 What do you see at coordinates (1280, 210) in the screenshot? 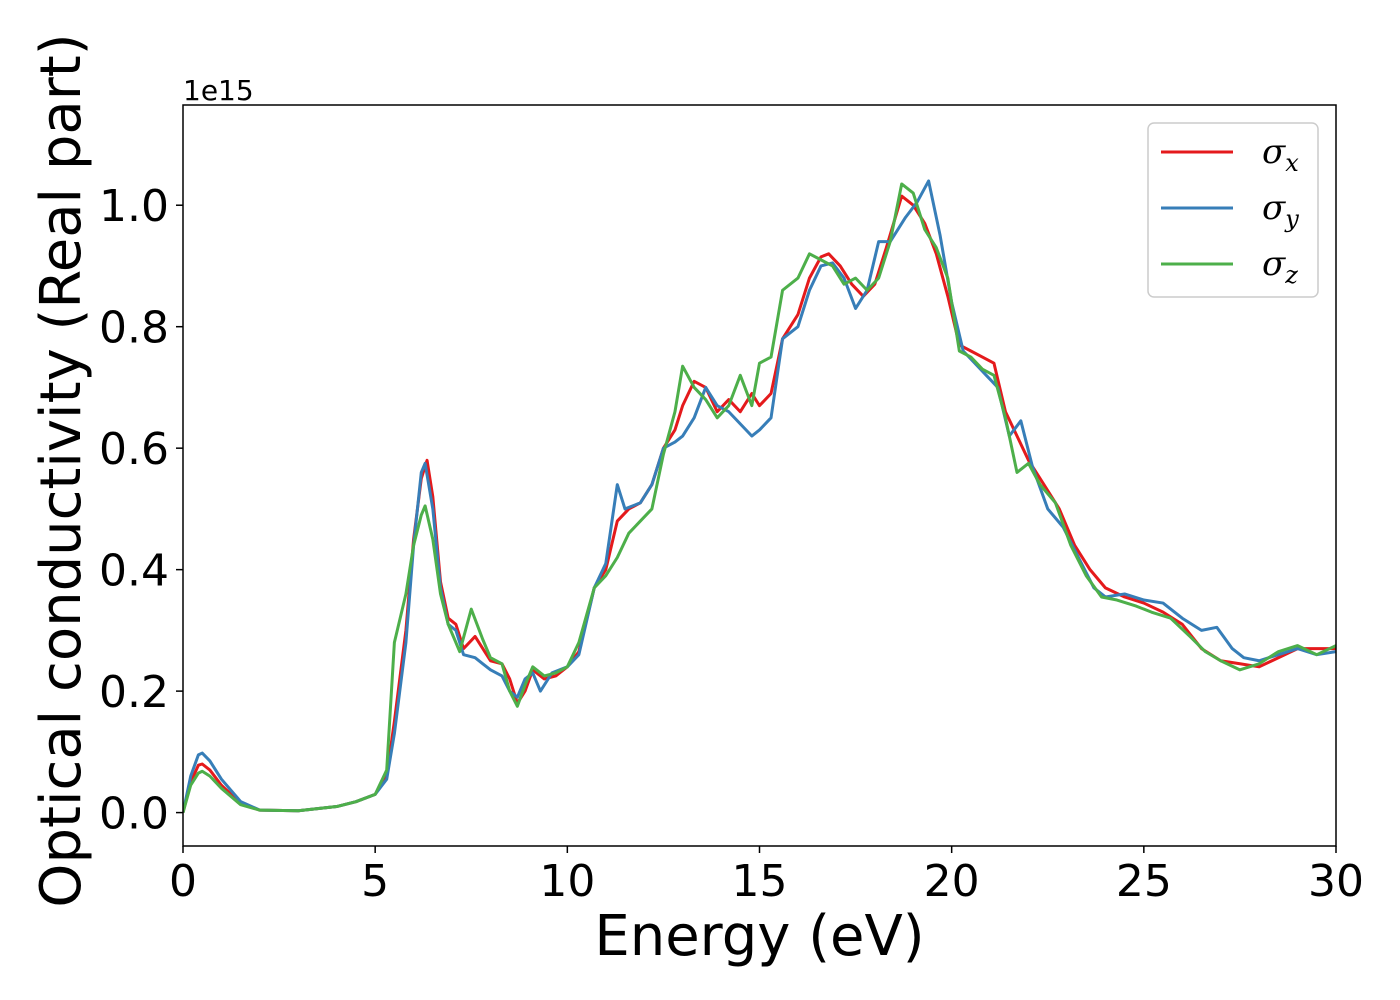
I see `legend-label-y: σy` at bounding box center [1280, 210].